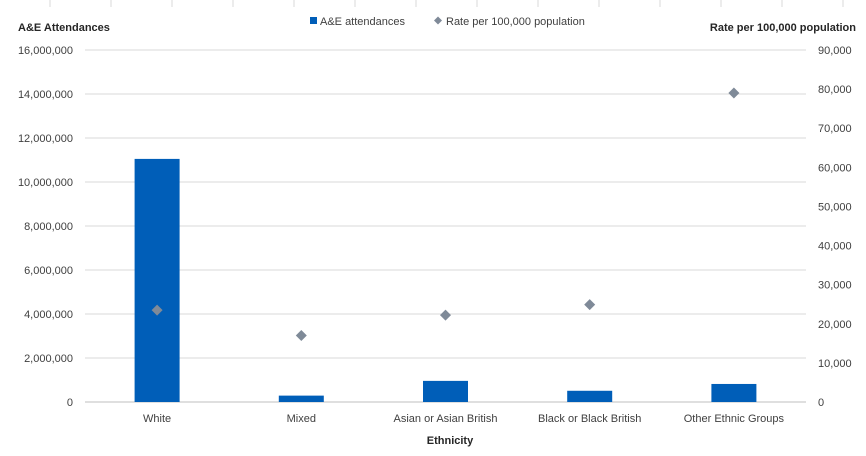 The image size is (866, 456). What do you see at coordinates (835, 168) in the screenshot?
I see `y2-tick-label: 60,000` at bounding box center [835, 168].